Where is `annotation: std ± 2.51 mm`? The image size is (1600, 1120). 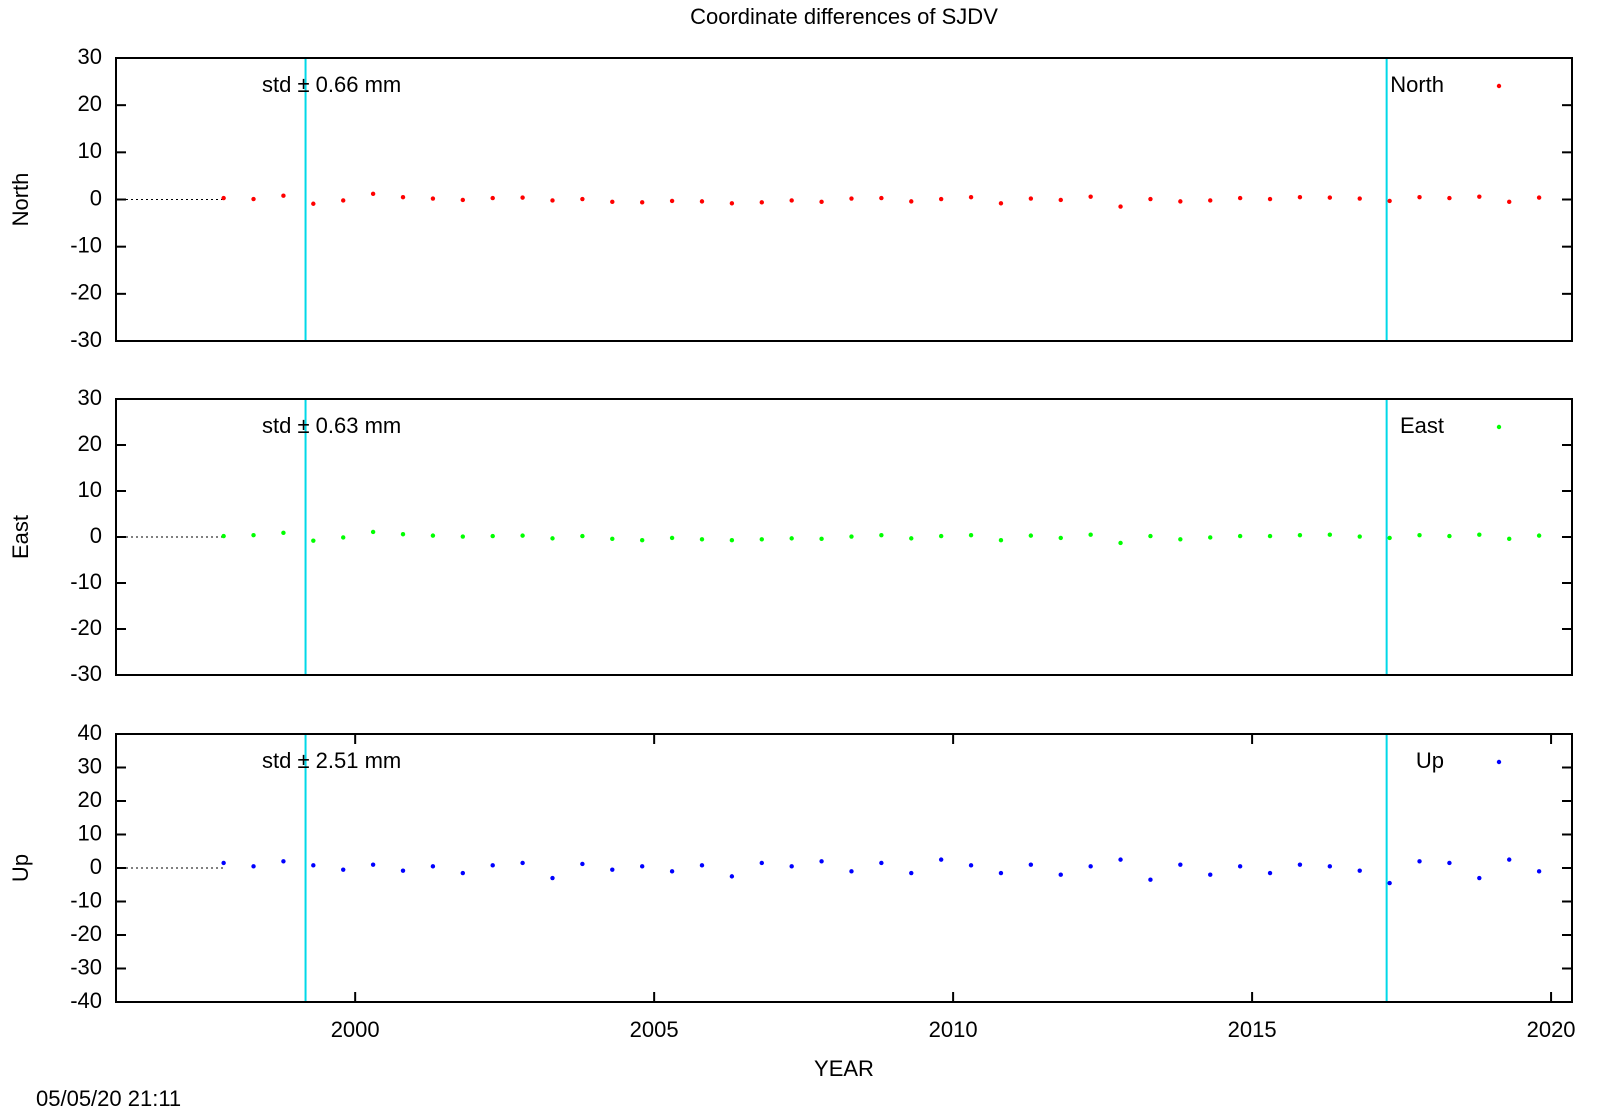
annotation: std ± 2.51 mm is located at coordinates (331, 760).